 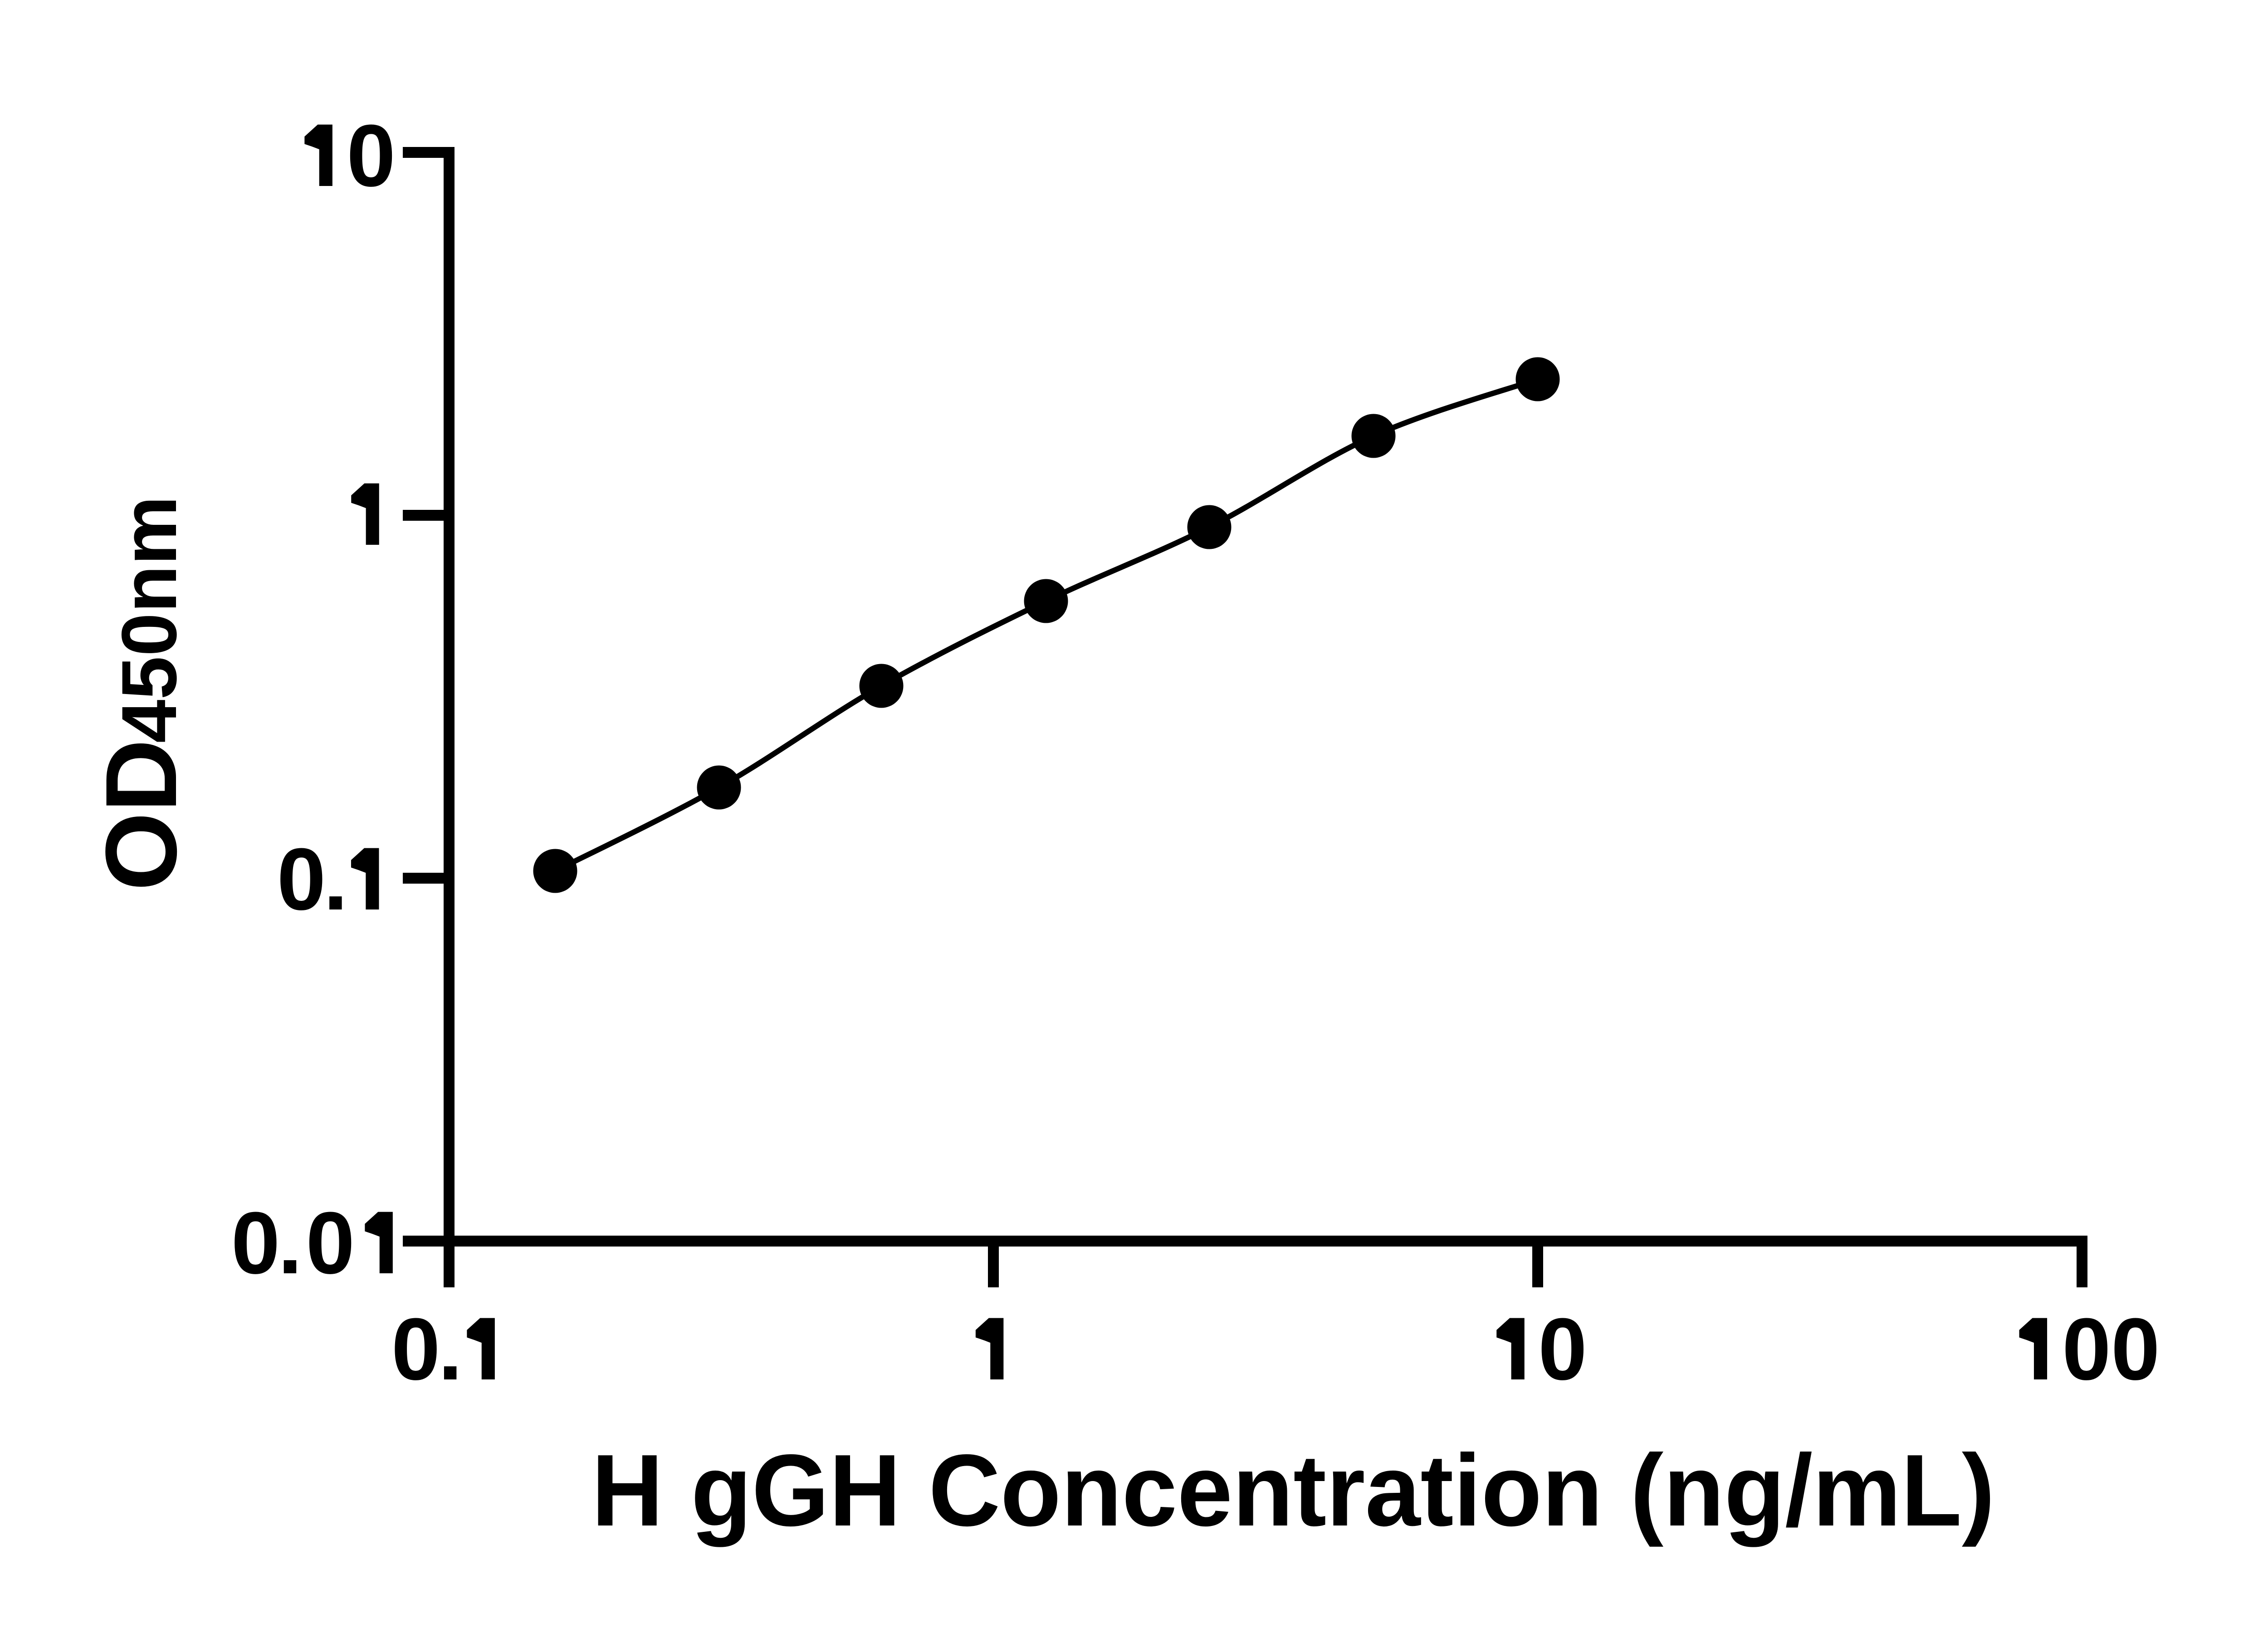 I want to click on svg-text: OD, so click(x=141, y=815).